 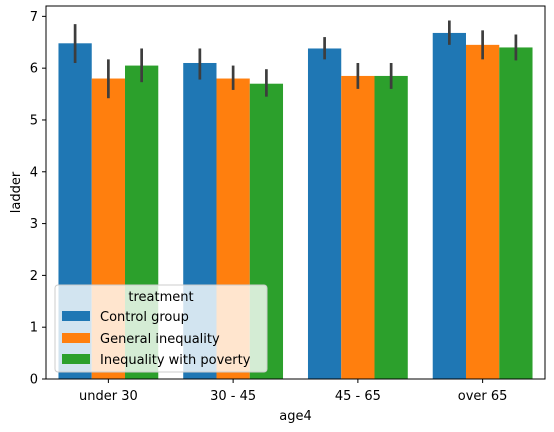 What do you see at coordinates (38, 199) in the screenshot?
I see `y-axis: 0 1 2 3 4 5 6 7` at bounding box center [38, 199].